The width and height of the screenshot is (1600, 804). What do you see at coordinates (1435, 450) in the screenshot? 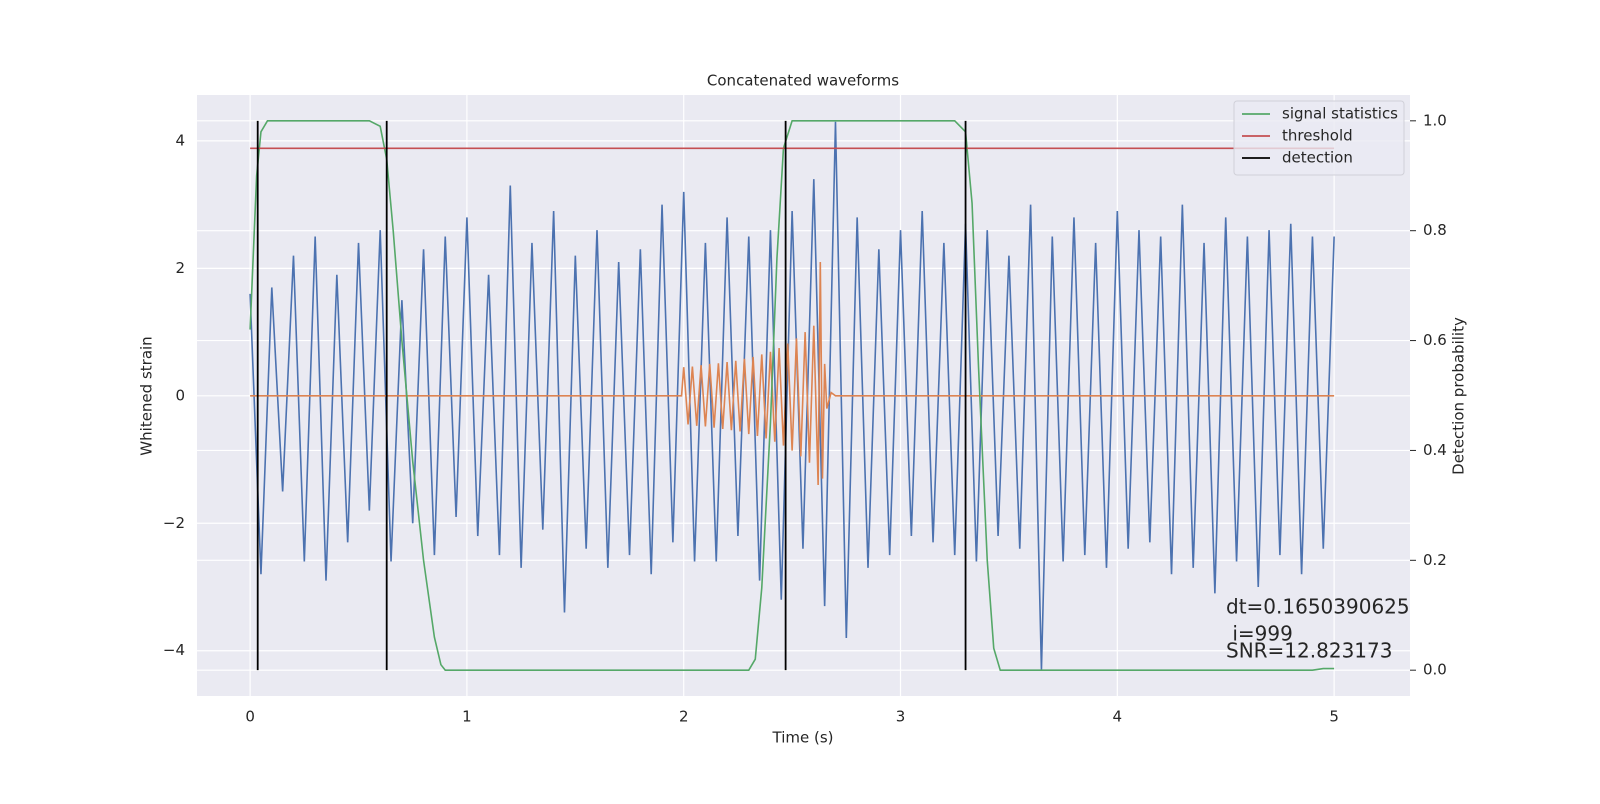
I see `y2-tick-label: 0.4` at bounding box center [1435, 450].